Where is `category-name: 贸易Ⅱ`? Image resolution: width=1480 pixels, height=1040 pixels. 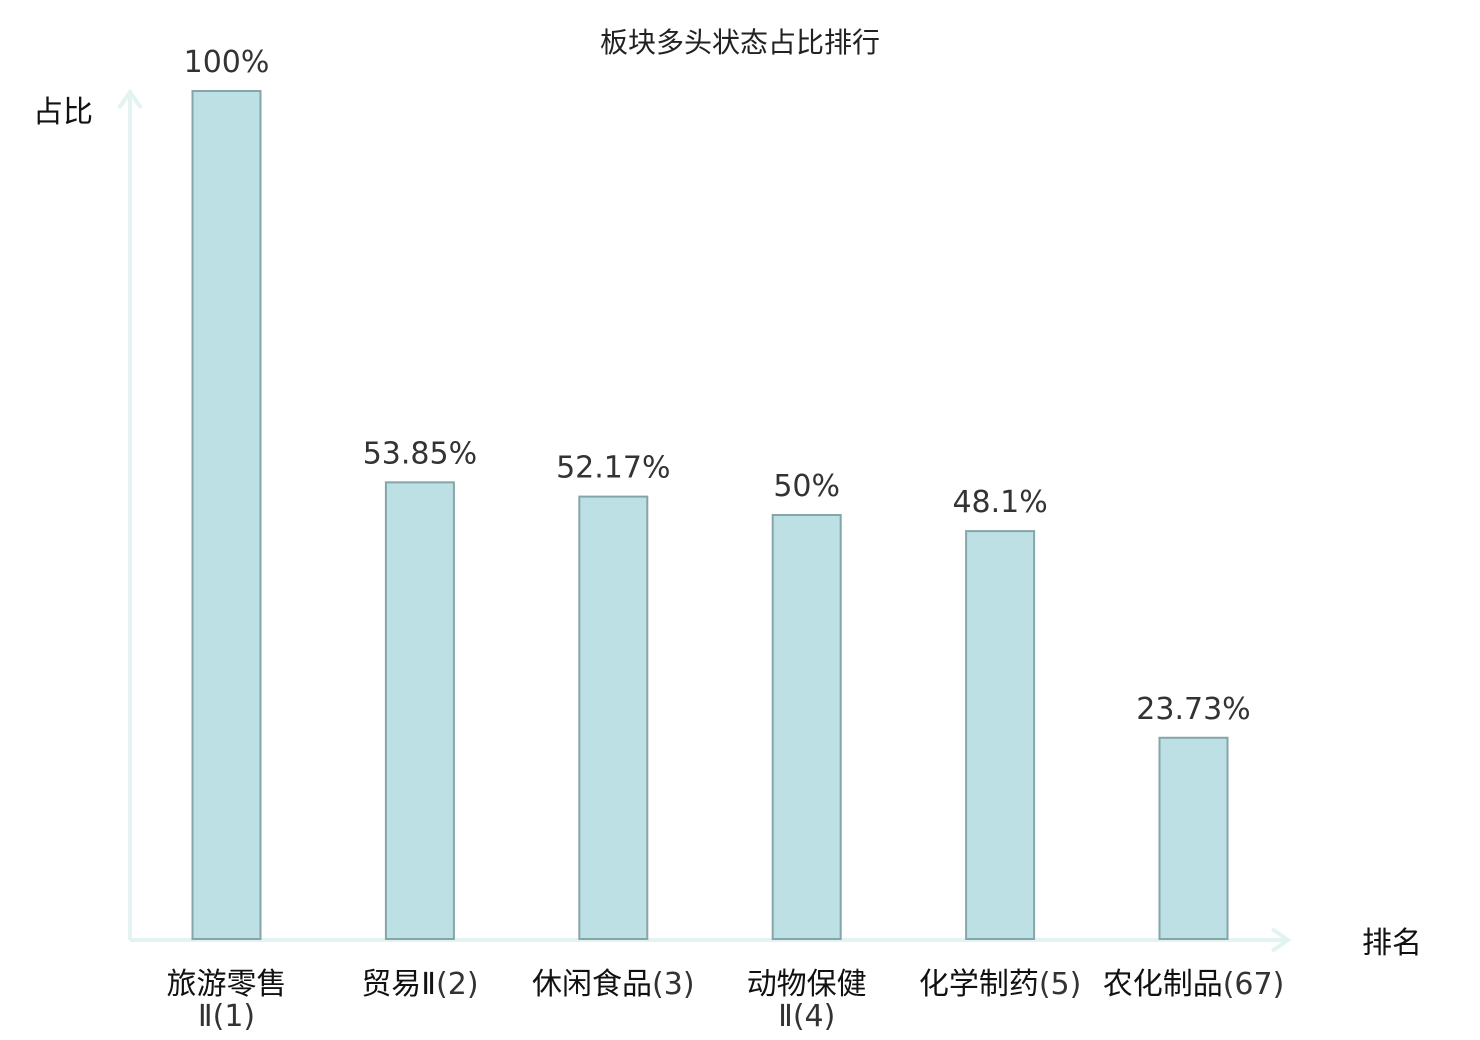
category-name: 贸易Ⅱ is located at coordinates (398, 984).